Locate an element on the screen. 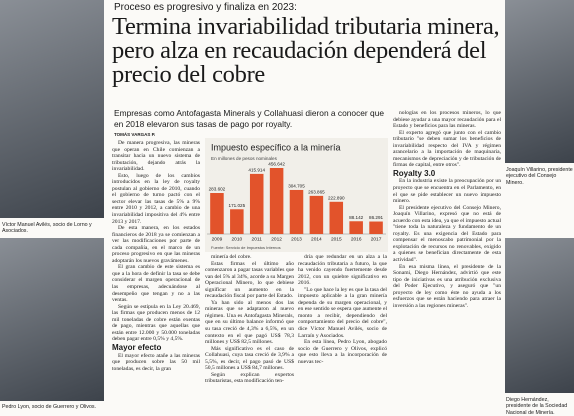 This screenshot has width=574, height=416. byline: TOMÁS VARGAS P. is located at coordinates (135, 134).